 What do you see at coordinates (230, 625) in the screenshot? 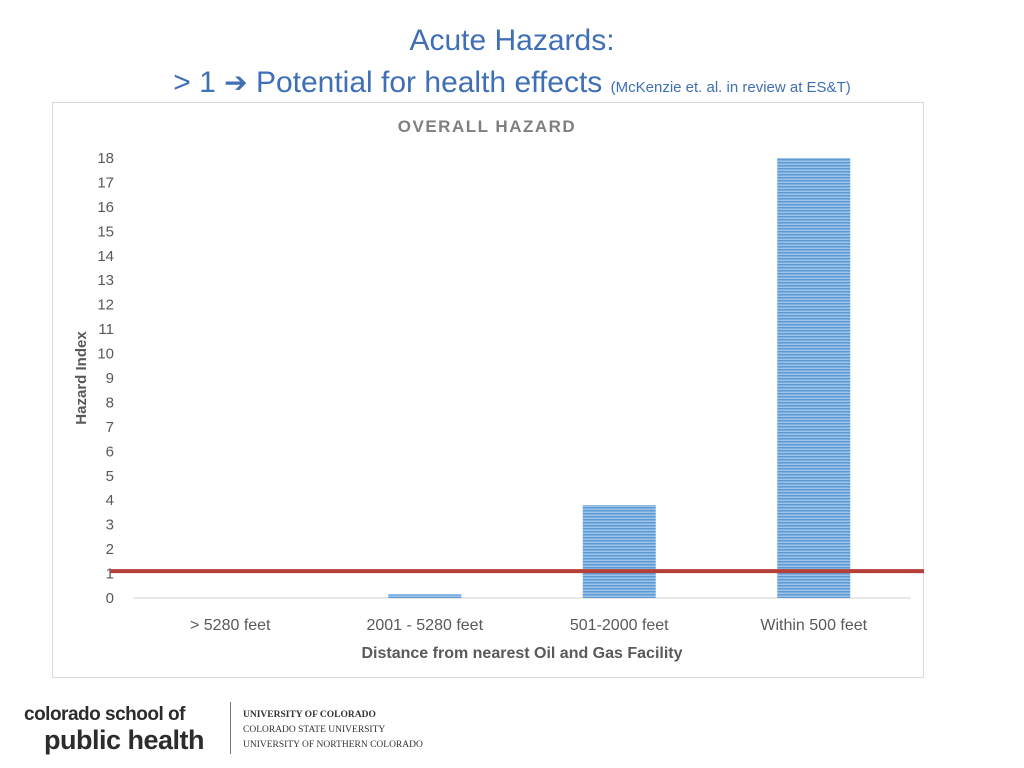
I see `x-tick-label: > 5280 feet` at bounding box center [230, 625].